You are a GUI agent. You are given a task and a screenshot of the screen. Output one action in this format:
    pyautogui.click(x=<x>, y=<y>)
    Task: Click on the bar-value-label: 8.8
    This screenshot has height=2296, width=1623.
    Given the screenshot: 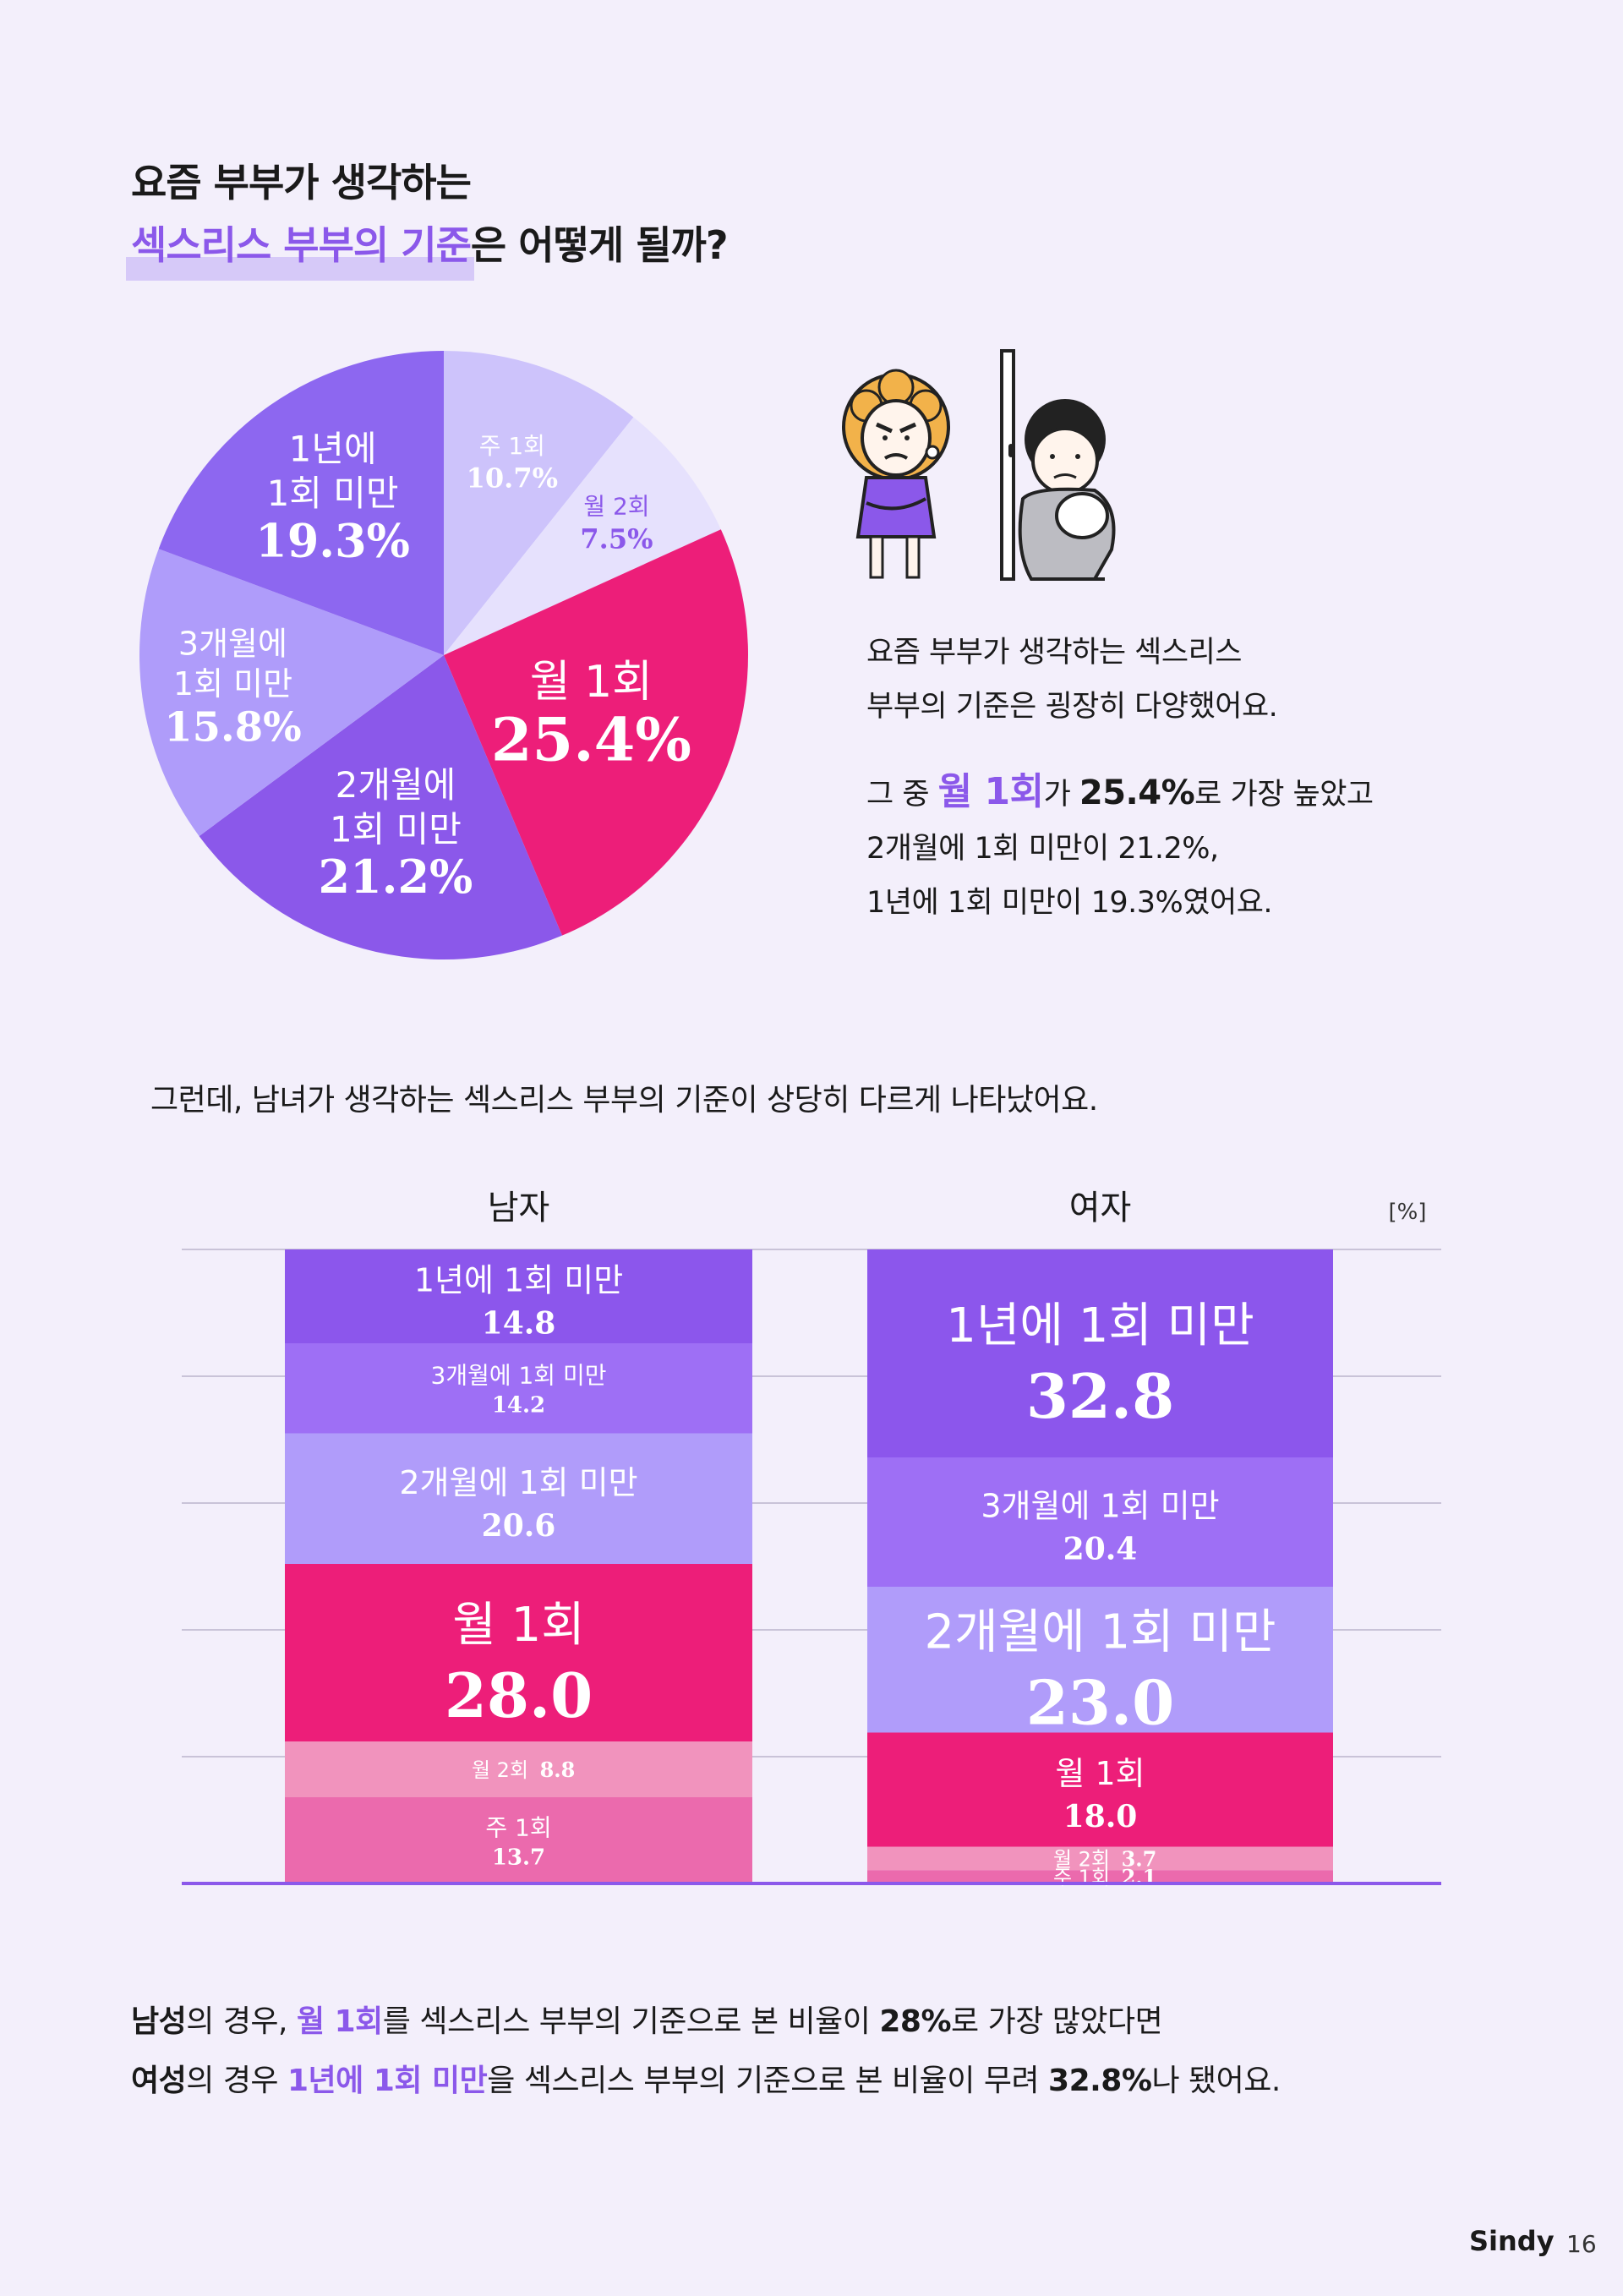 What is the action you would take?
    pyautogui.click(x=558, y=1770)
    